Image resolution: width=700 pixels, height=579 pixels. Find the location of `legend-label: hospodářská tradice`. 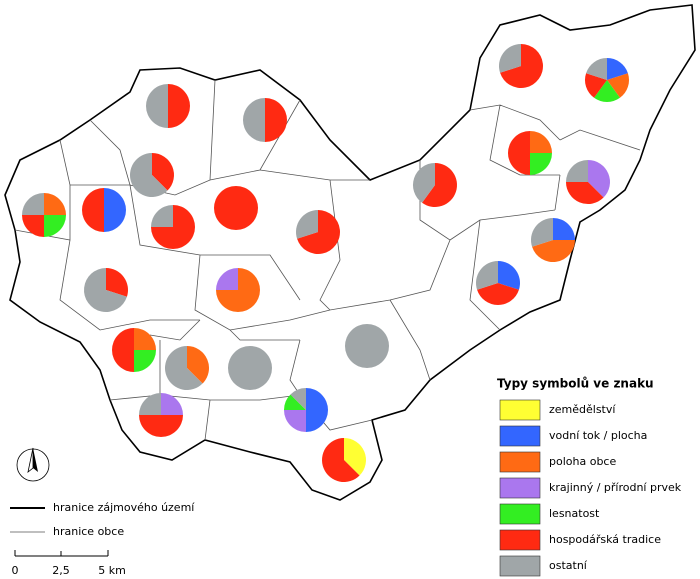

legend-label: hospodářská tradice is located at coordinates (605, 539).